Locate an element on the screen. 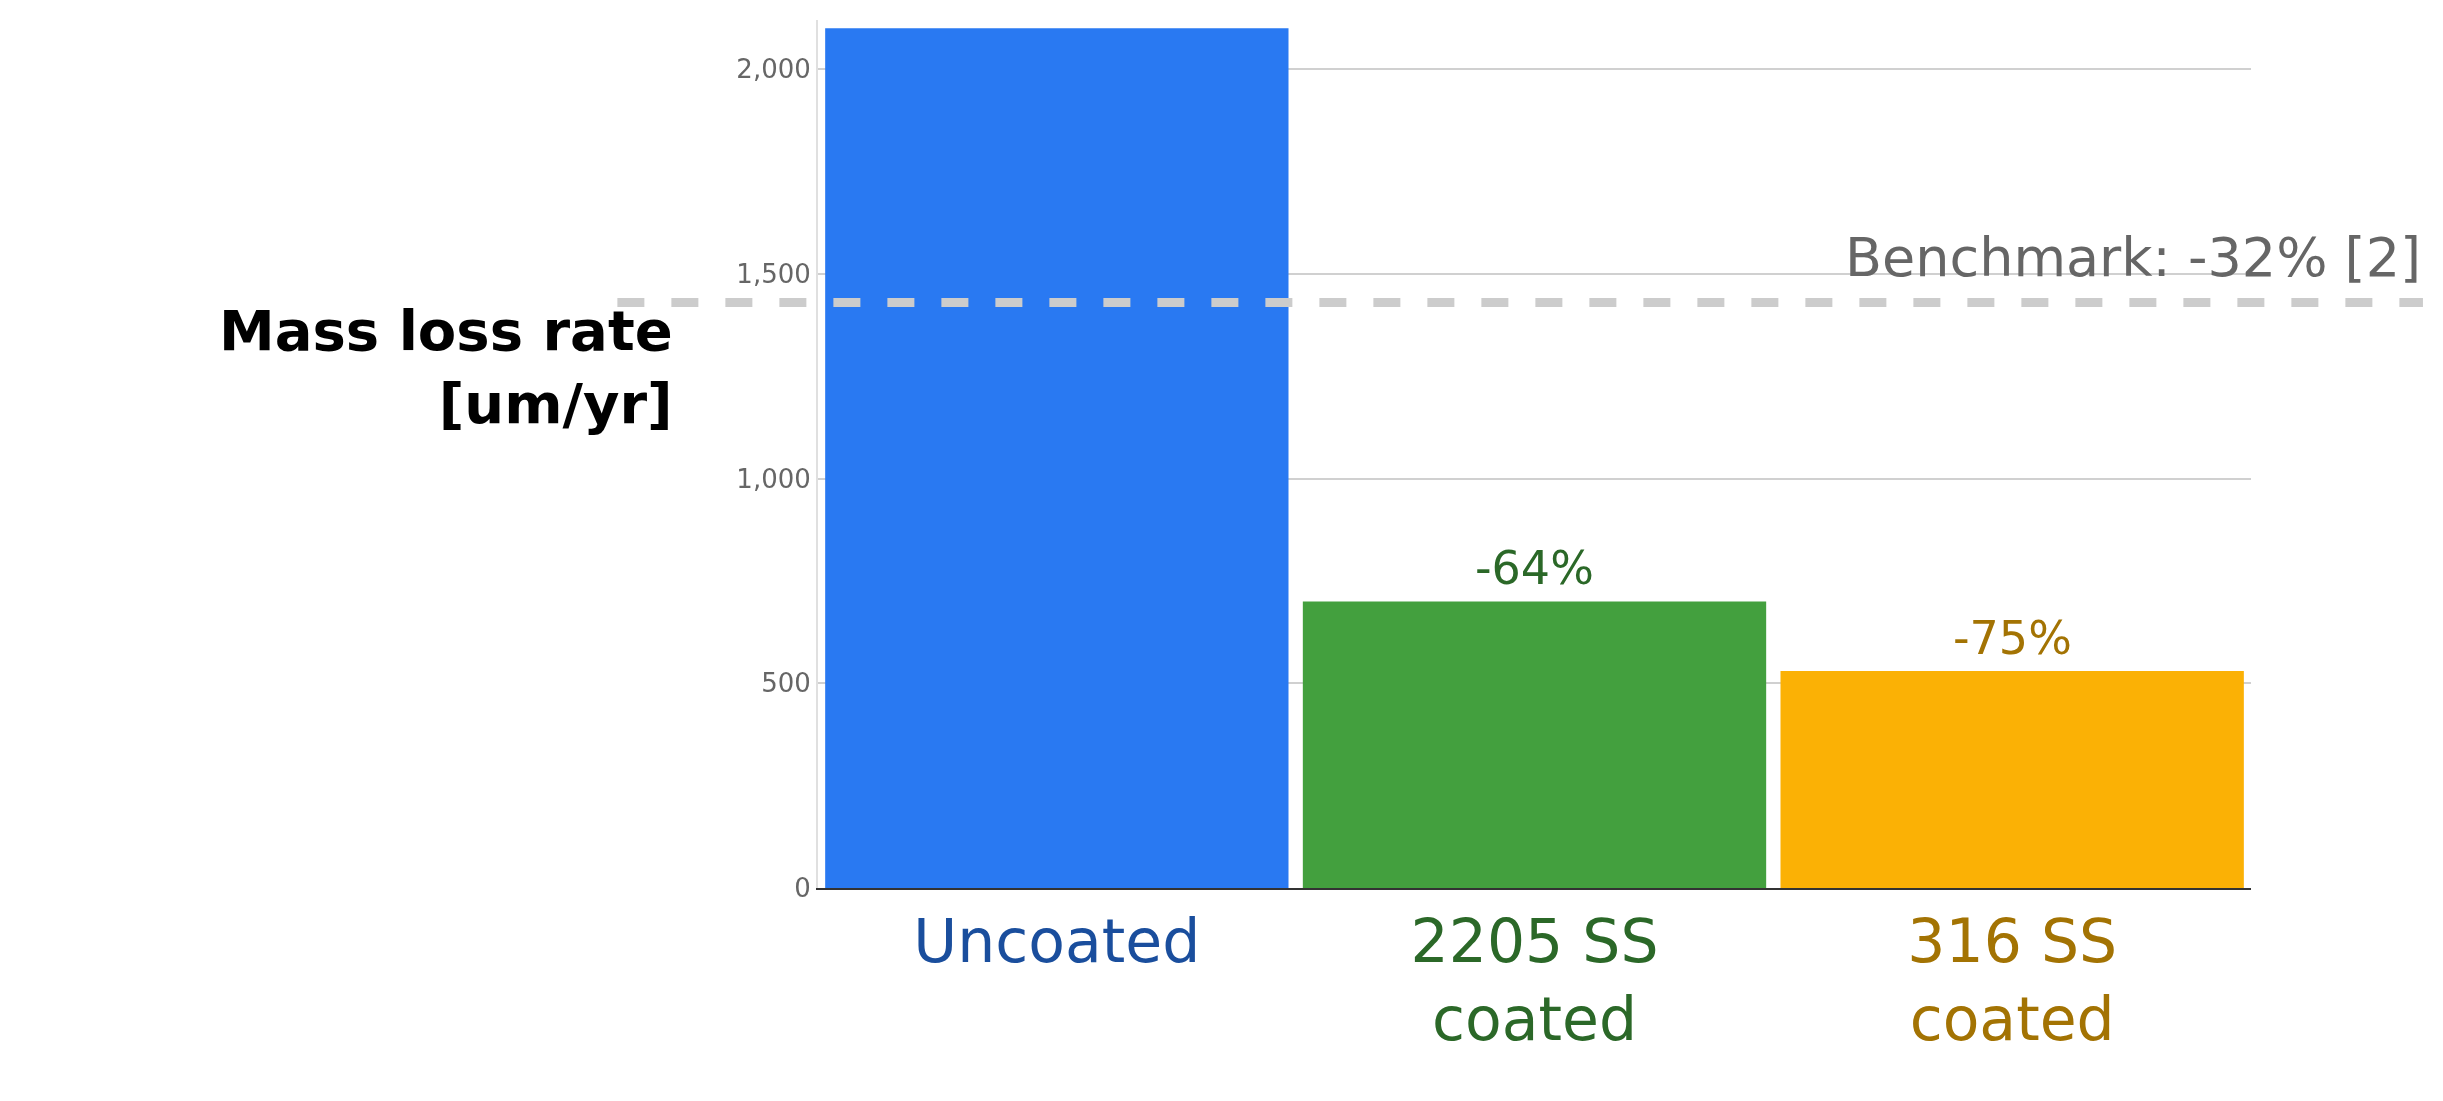 The image size is (2443, 1101). y-tick-label: 0 is located at coordinates (802, 888).